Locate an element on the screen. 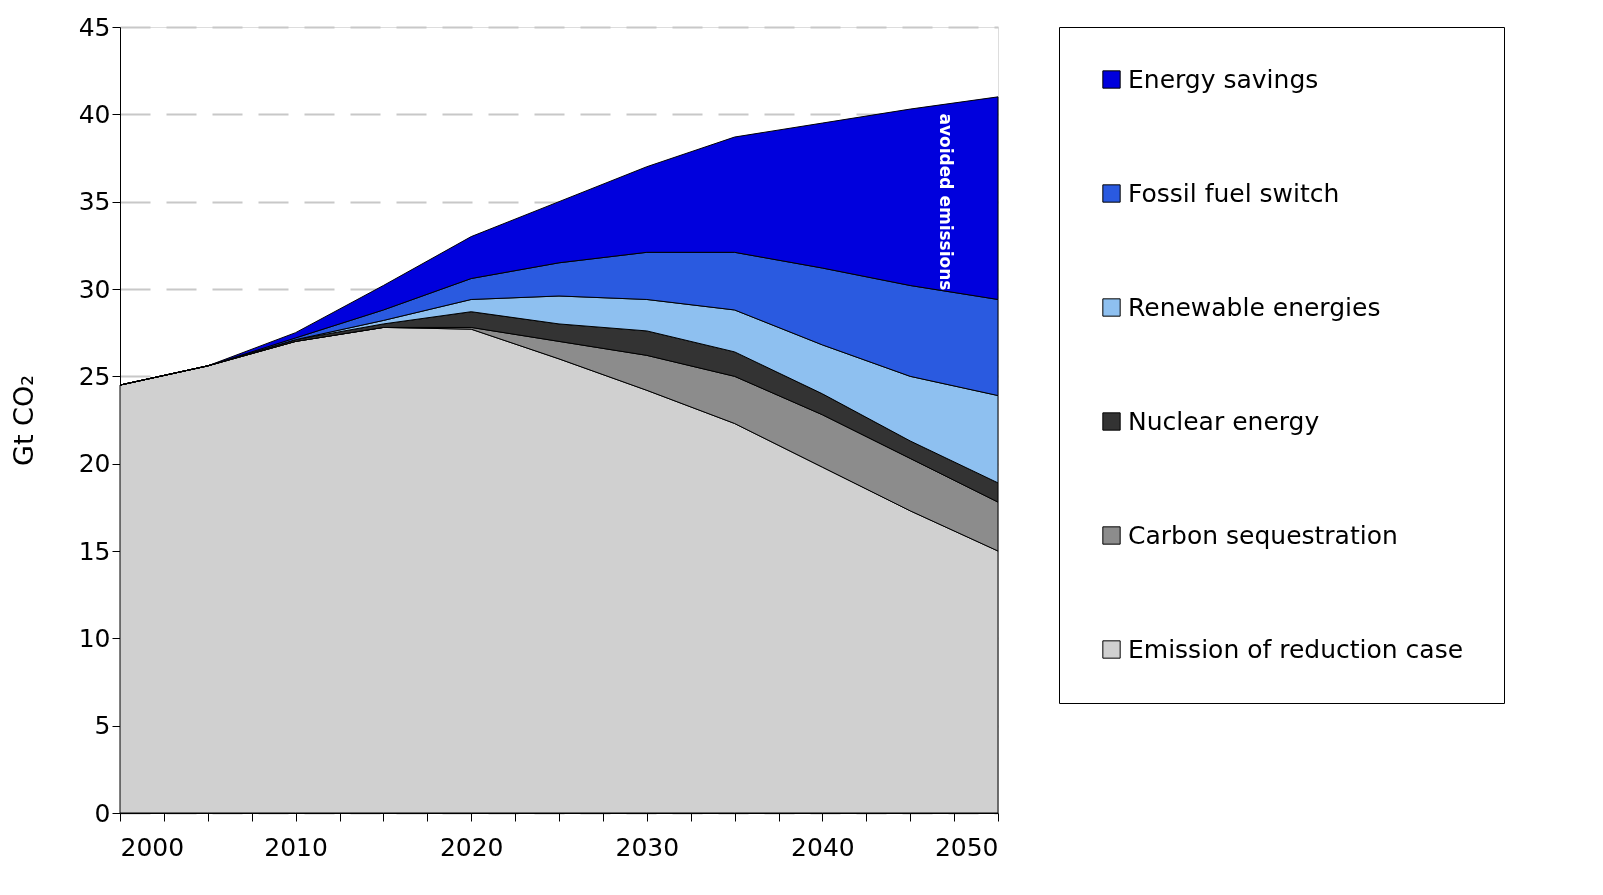  legend-label: Fossil fuel switch is located at coordinates (1234, 193).